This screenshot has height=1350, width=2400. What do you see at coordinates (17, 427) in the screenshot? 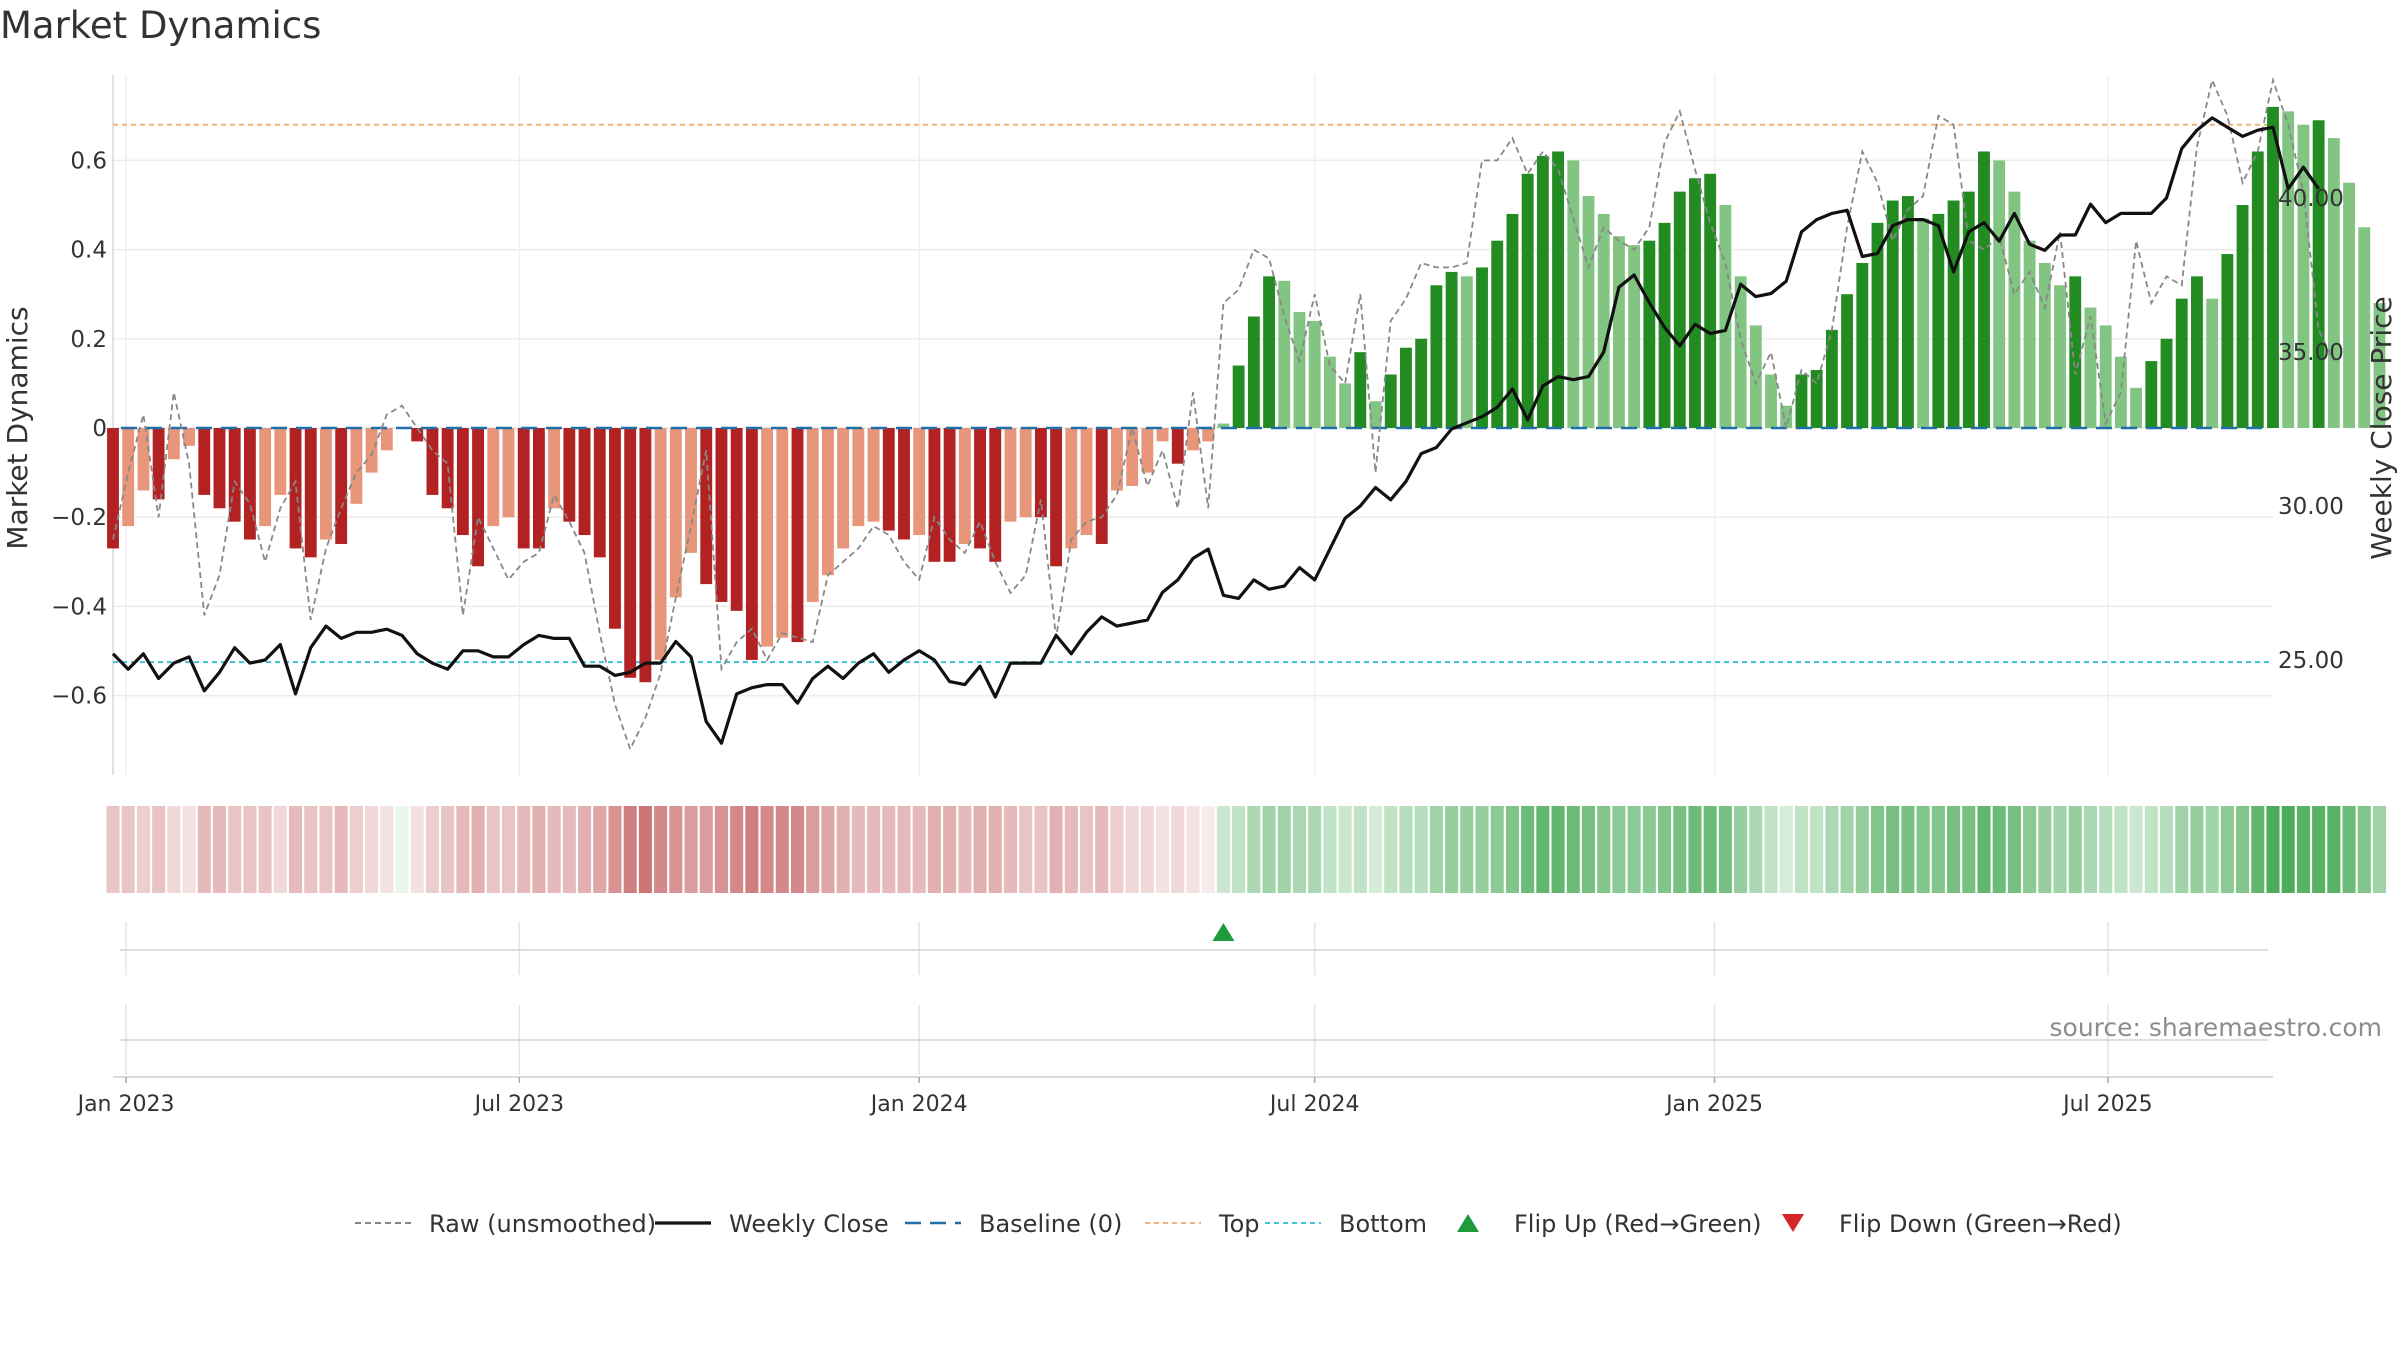
I see `y-axis-title: Market Dynamics` at bounding box center [17, 427].